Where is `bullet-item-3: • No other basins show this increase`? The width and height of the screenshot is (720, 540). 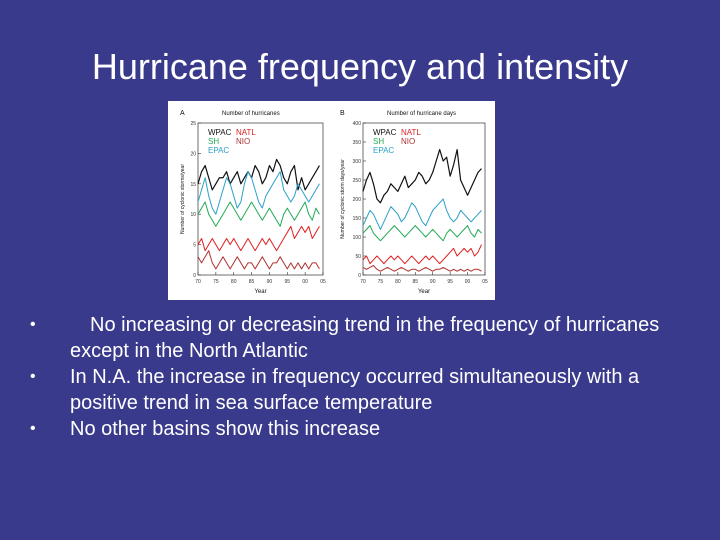
bullet-item-3: • No other basins show this increase is located at coordinates (355, 429).